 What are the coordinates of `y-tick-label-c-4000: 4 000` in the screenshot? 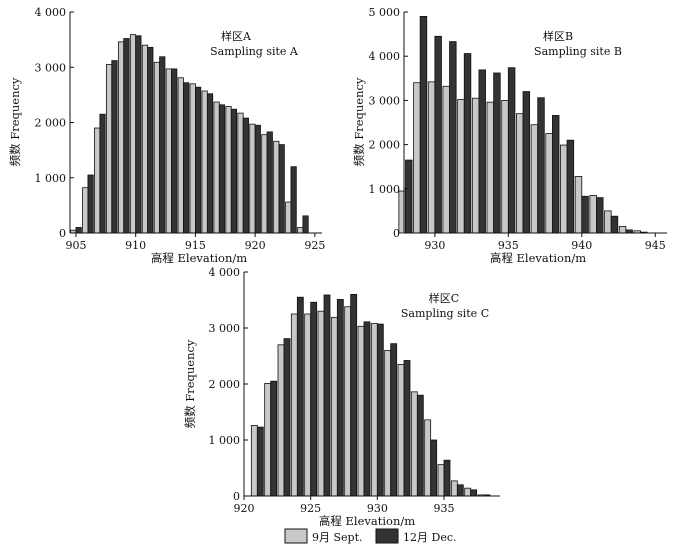 It's located at (225, 272).